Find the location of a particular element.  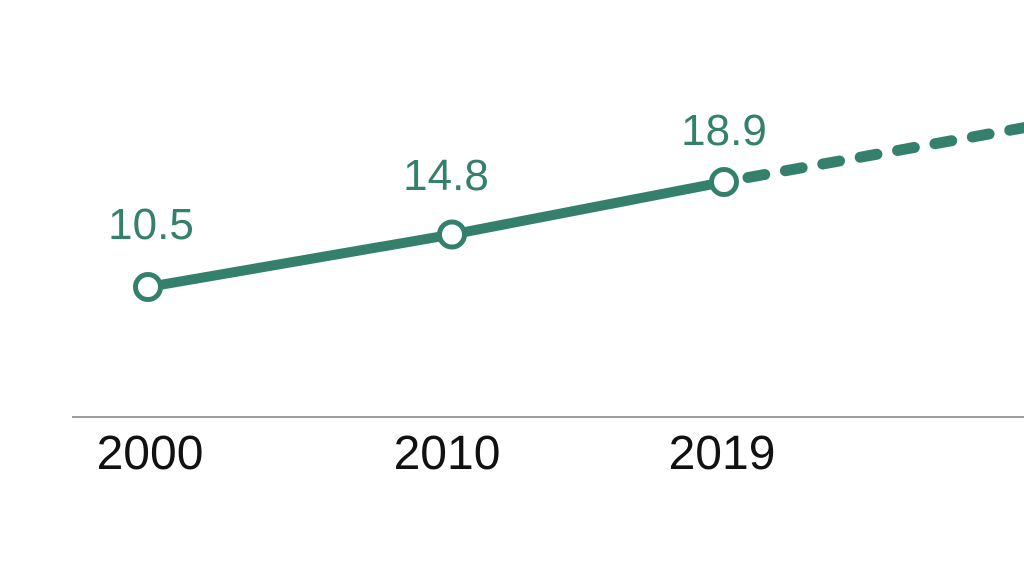

value-label-2010: 14.8 is located at coordinates (446, 175).